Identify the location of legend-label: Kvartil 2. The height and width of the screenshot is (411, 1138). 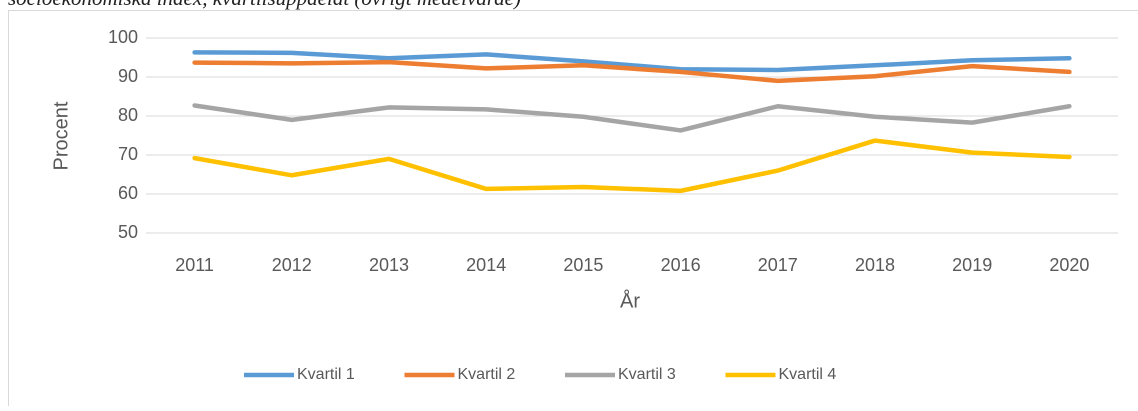
(487, 374).